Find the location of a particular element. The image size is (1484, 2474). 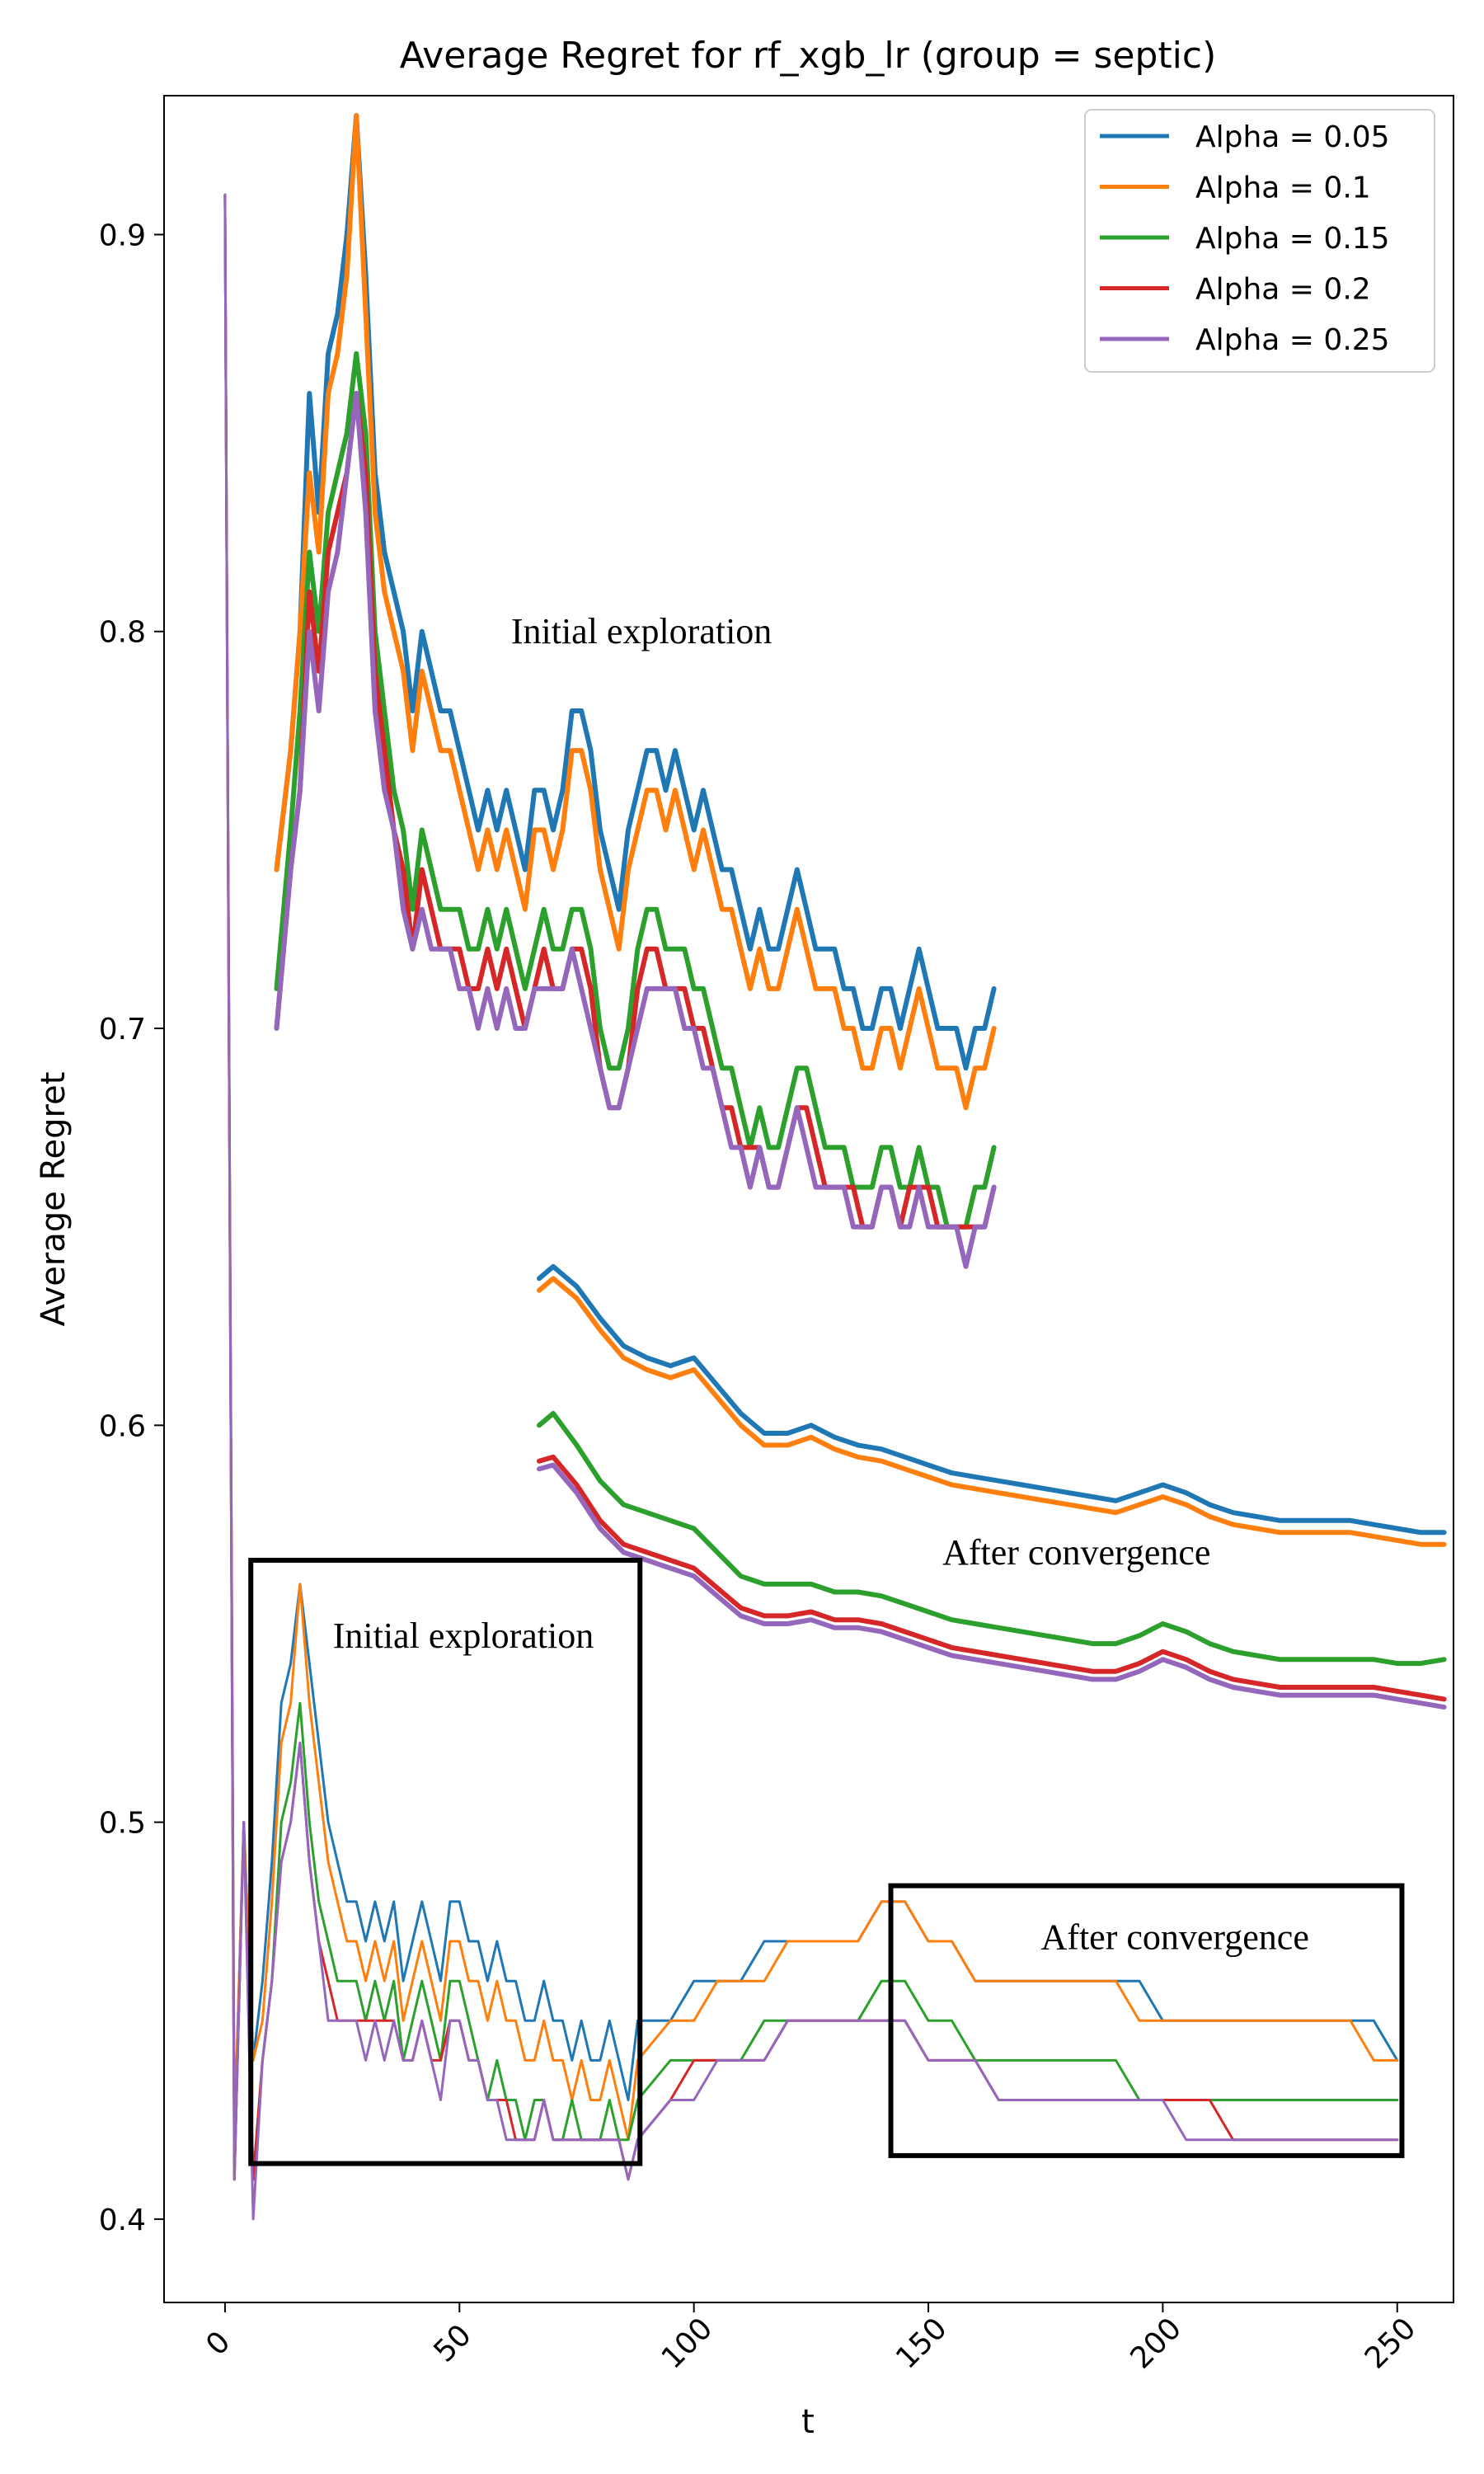

annotation-1: Initial exploration is located at coordinates (641, 631).